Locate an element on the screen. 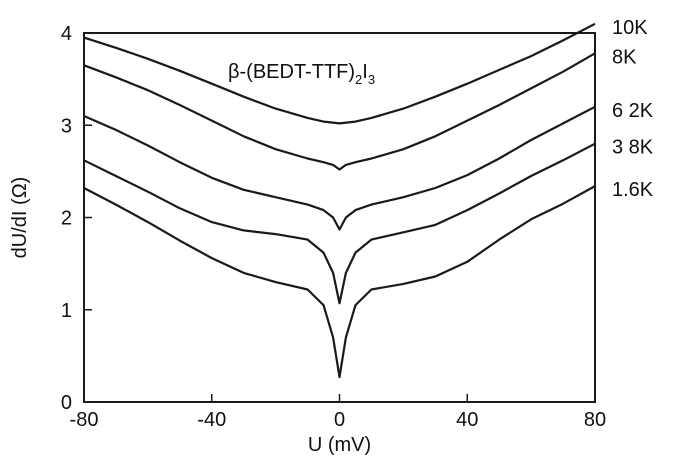 The height and width of the screenshot is (457, 680). series-label: 6 2K is located at coordinates (633, 111).